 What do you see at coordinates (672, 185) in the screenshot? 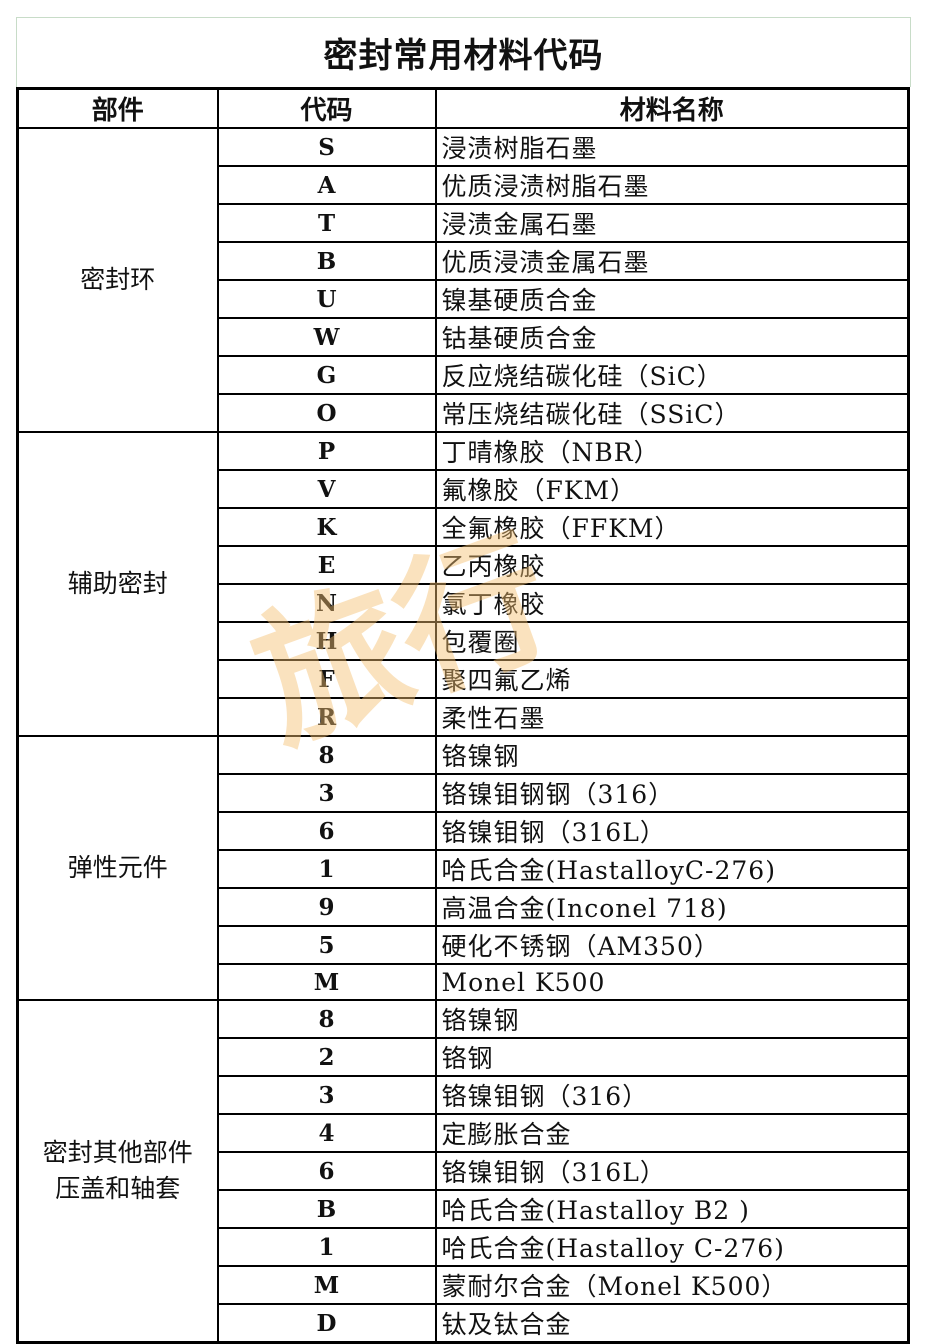
I see `material-name-cell: 优质浸渍树脂石墨` at bounding box center [672, 185].